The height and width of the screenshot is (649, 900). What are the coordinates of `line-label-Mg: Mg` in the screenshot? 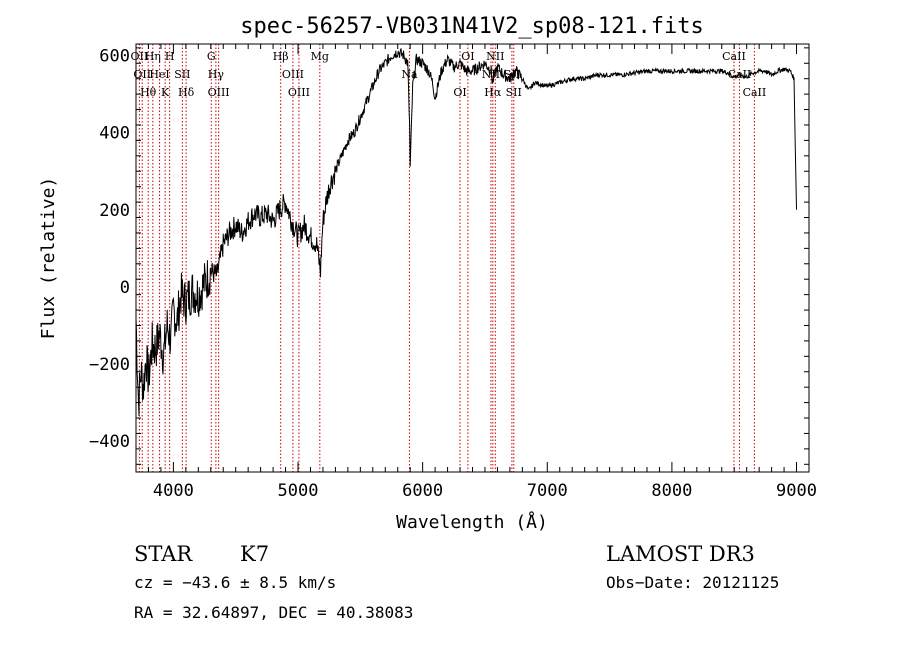 It's located at (320, 56).